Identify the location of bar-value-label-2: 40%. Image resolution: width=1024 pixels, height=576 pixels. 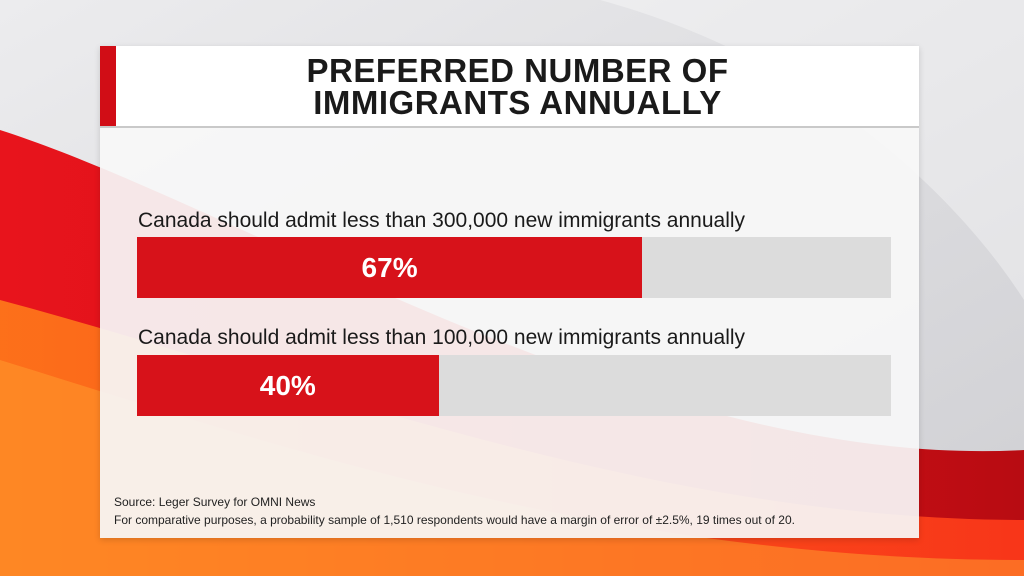
(287, 385).